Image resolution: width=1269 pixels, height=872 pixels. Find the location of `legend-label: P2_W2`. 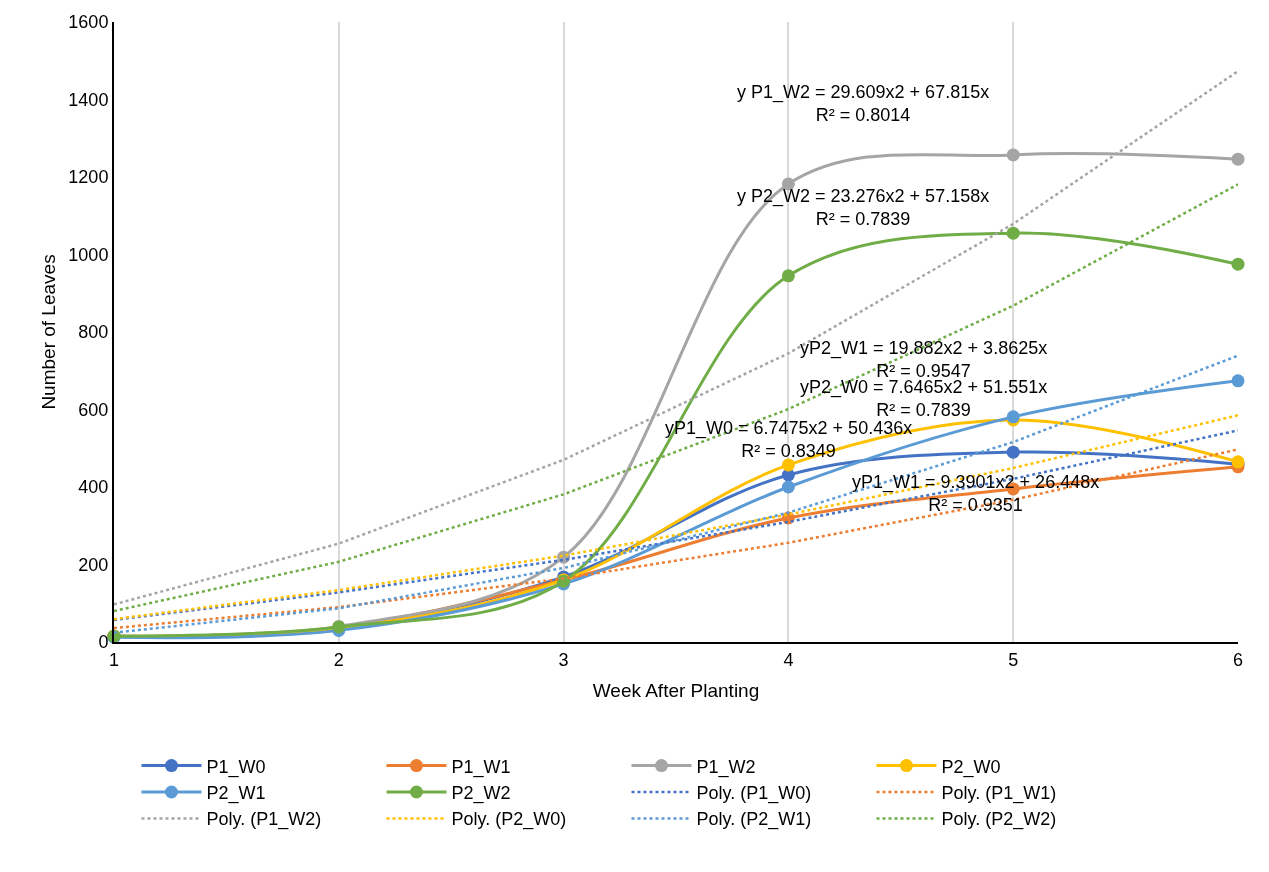

legend-label: P2_W2 is located at coordinates (481, 794).